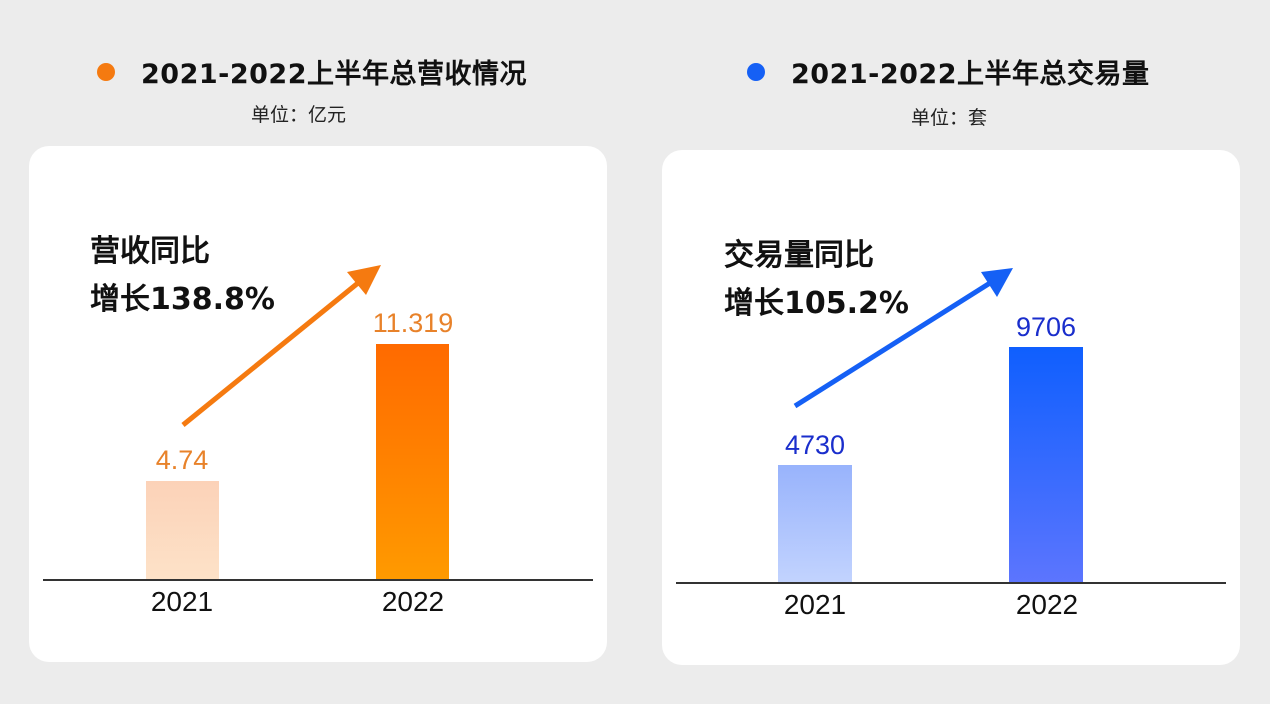 Image resolution: width=1270 pixels, height=704 pixels. Describe the element at coordinates (1046, 464) in the screenshot. I see `right-bar-2022` at that location.